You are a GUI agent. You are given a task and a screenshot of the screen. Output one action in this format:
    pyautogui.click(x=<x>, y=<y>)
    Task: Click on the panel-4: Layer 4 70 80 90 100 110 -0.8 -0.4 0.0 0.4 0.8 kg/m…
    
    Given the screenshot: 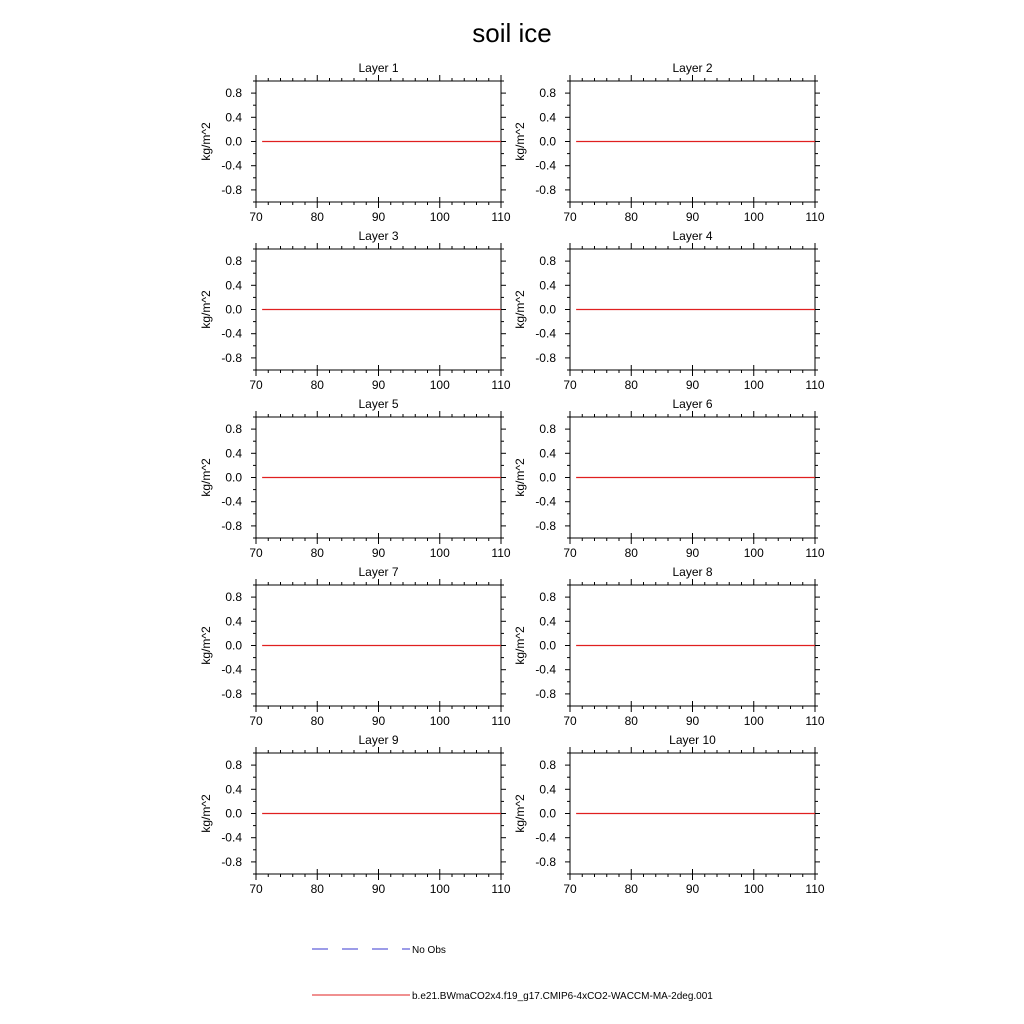 What is the action you would take?
    pyautogui.click(x=669, y=310)
    